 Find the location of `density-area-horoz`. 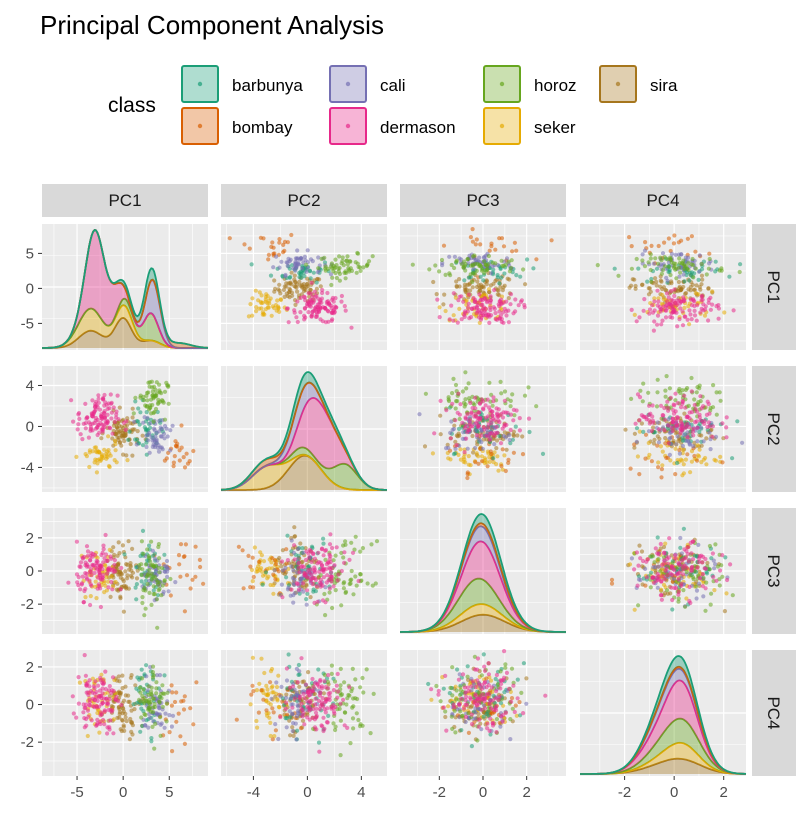

density-area-horoz is located at coordinates (304, 468).